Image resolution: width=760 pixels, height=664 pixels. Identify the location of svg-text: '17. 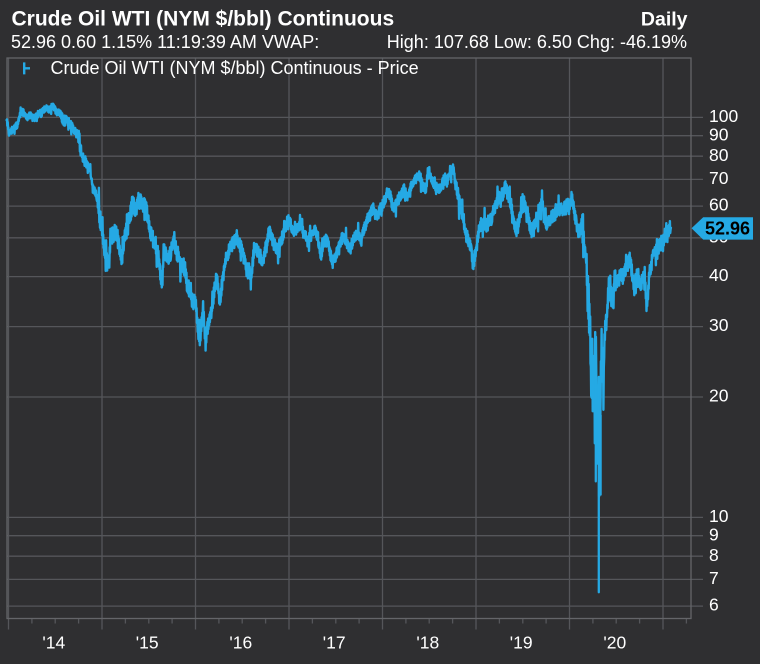
(334, 642).